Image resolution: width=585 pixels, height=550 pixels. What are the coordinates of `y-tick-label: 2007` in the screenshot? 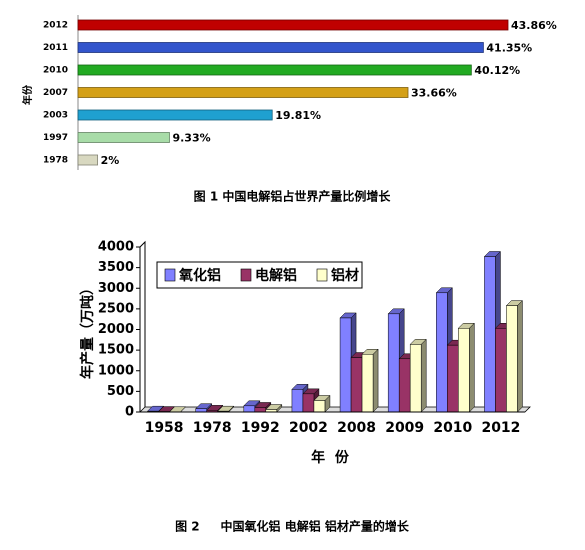 It's located at (55, 93).